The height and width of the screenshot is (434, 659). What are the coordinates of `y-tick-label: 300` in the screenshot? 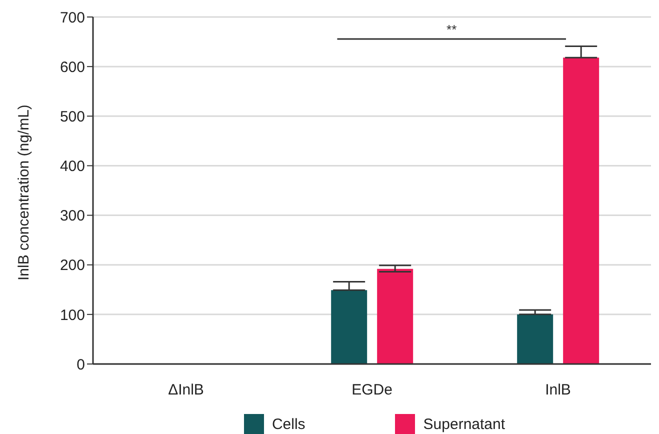 It's located at (72, 216).